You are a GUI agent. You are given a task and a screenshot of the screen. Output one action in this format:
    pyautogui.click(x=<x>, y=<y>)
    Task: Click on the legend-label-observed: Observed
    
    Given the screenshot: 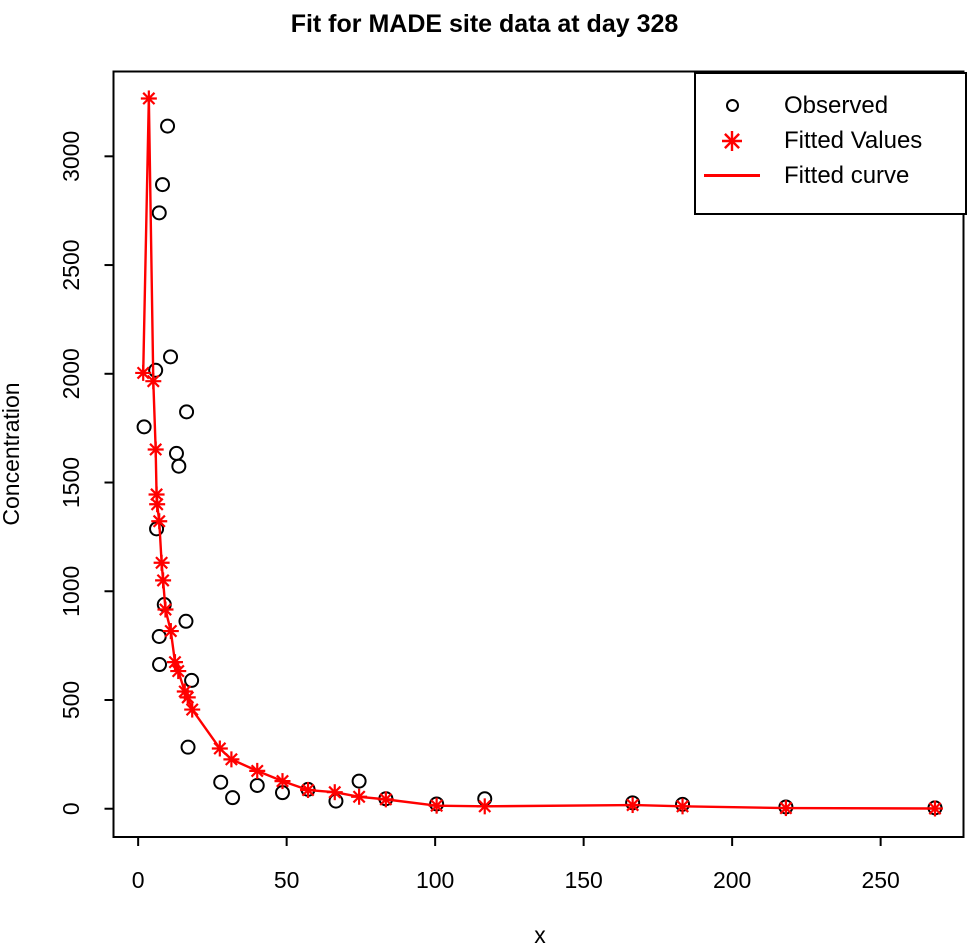 What is the action you would take?
    pyautogui.click(x=836, y=105)
    